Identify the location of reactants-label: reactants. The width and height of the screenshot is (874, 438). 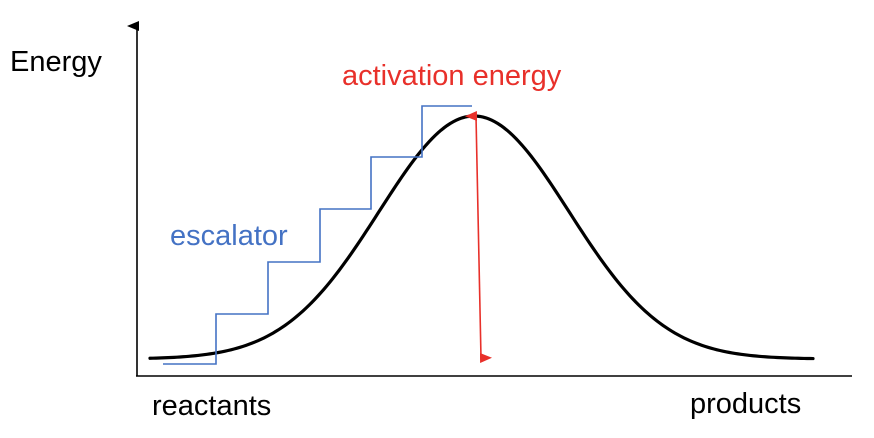
(212, 406).